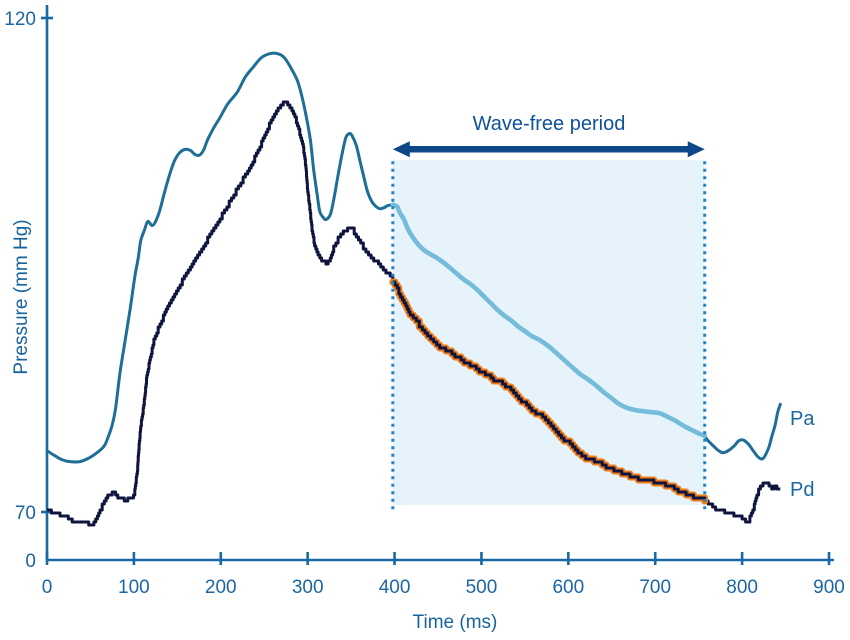  I want to click on x-tick-label: 400, so click(395, 587).